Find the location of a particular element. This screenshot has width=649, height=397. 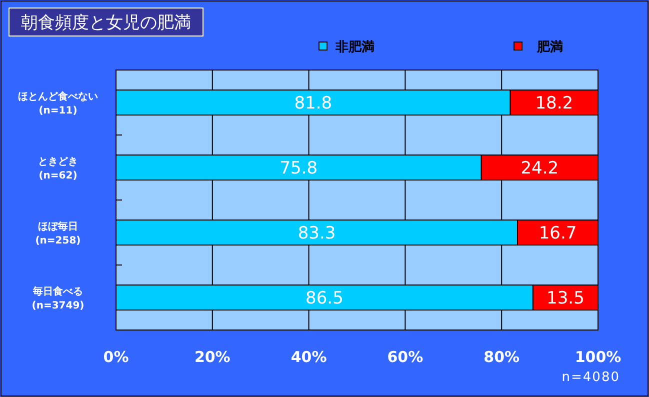

data-label: 18.2 is located at coordinates (554, 104).